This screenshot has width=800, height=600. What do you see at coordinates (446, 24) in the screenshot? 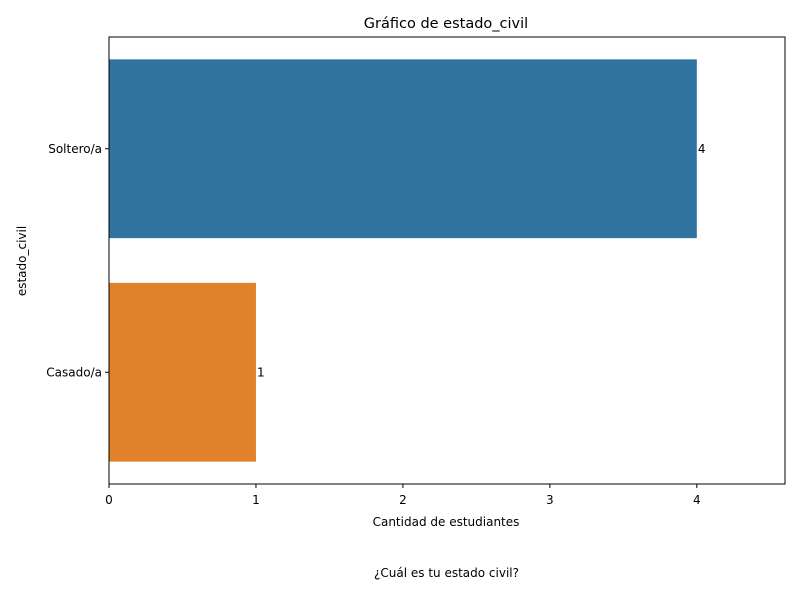
I see `chart-title: Gráfico de estado_civil` at bounding box center [446, 24].